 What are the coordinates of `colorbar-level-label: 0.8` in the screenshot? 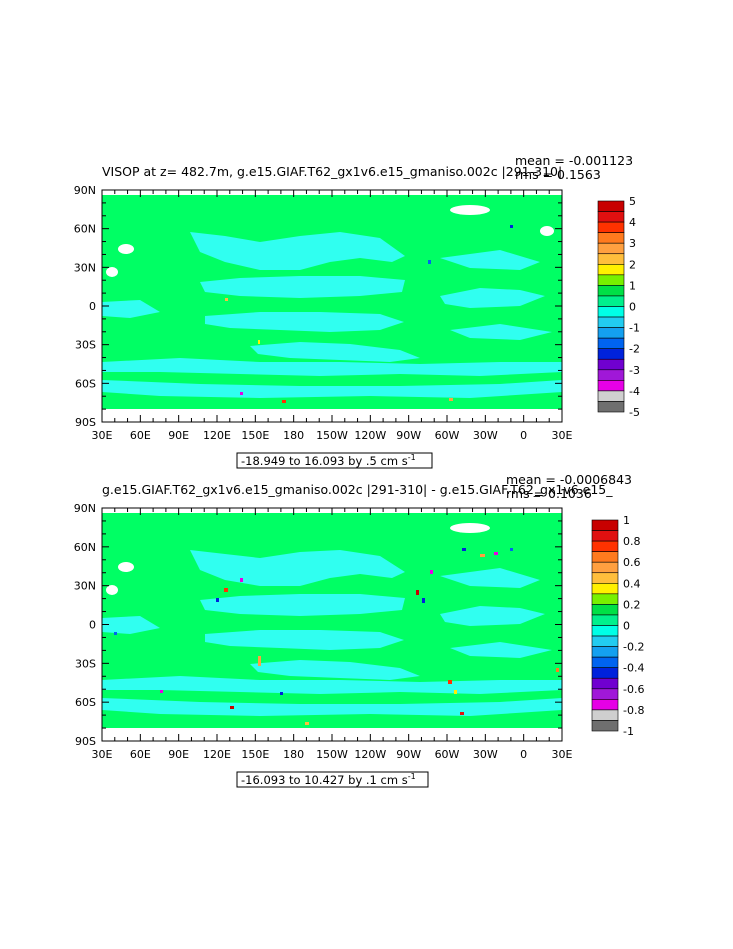 It's located at (632, 541).